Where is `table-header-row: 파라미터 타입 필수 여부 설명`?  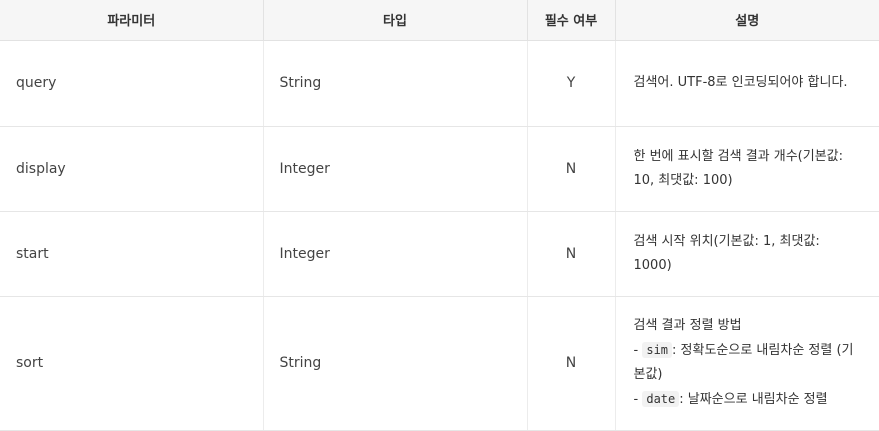
table-header-row: 파라미터 타입 필수 여부 설명 is located at coordinates (439, 20).